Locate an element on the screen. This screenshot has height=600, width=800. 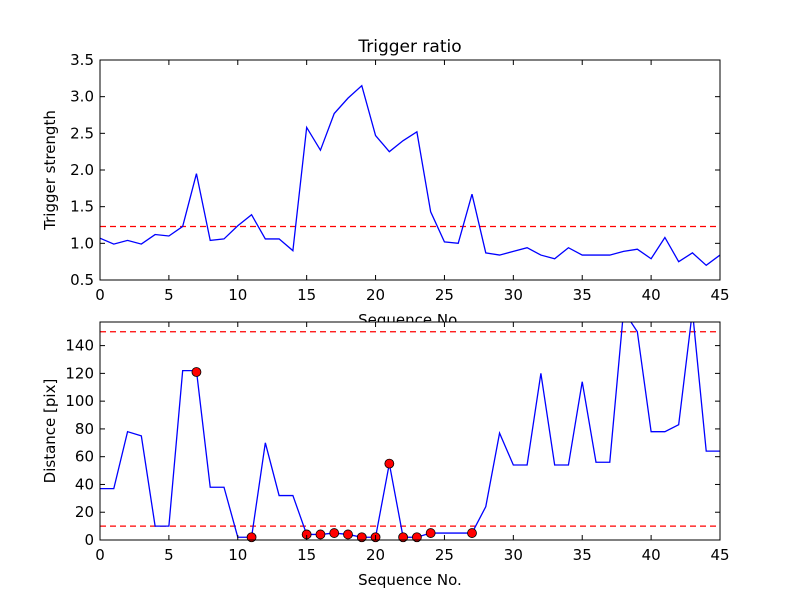
y-axis-label: Trigger strength is located at coordinates (50, 170).